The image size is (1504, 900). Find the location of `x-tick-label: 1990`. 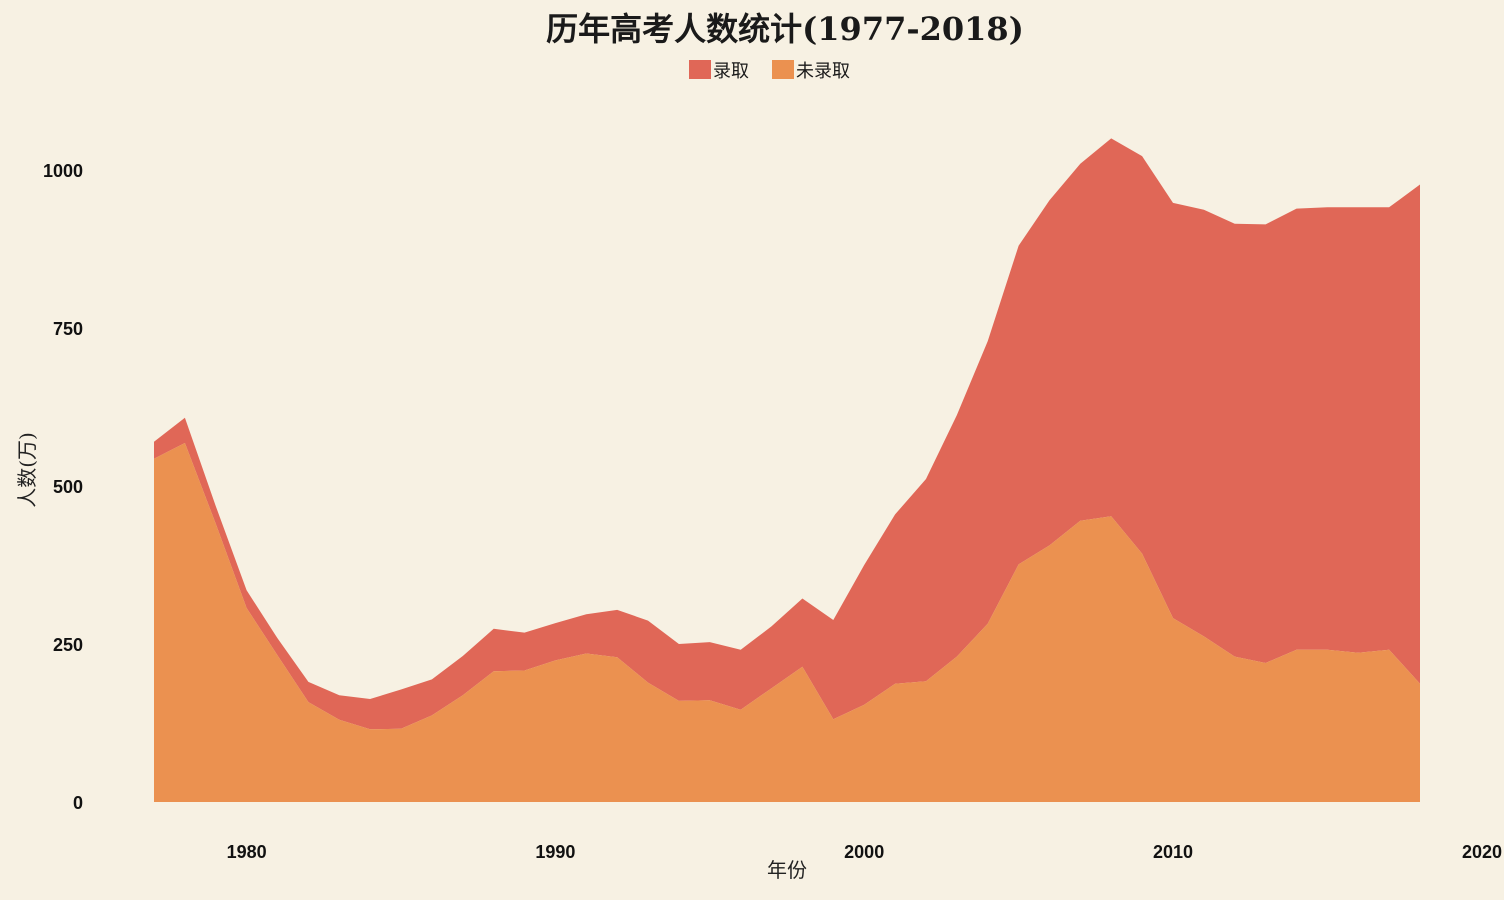

x-tick-label: 1990 is located at coordinates (555, 852).